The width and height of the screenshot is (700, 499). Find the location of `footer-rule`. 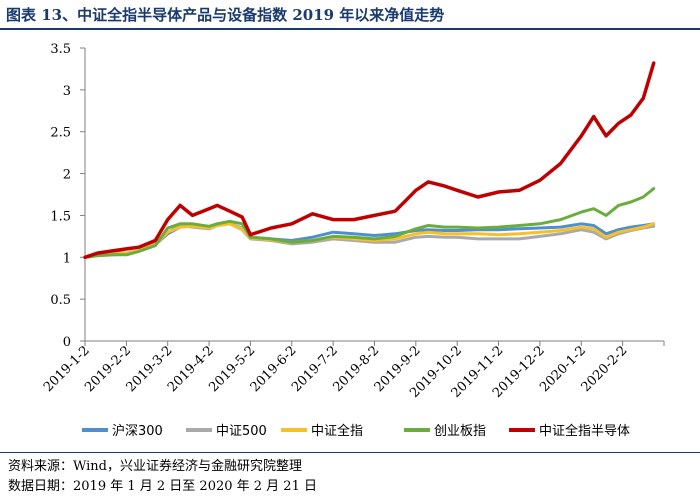

footer-rule is located at coordinates (350, 452).